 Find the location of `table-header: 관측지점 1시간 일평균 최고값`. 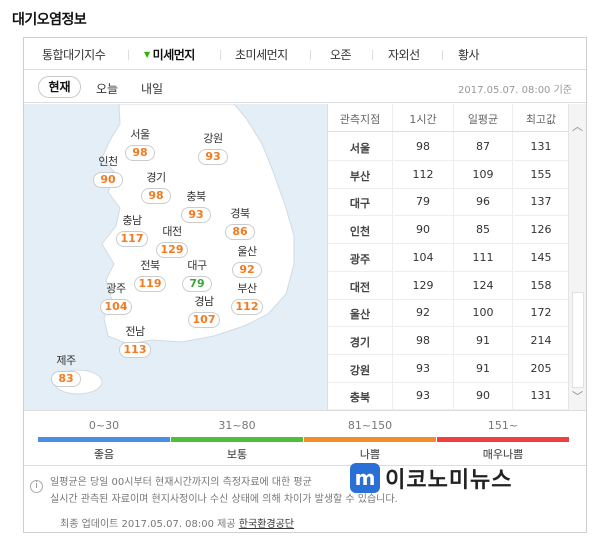

table-header: 관측지점 1시간 일평균 최고값 is located at coordinates (448, 118).